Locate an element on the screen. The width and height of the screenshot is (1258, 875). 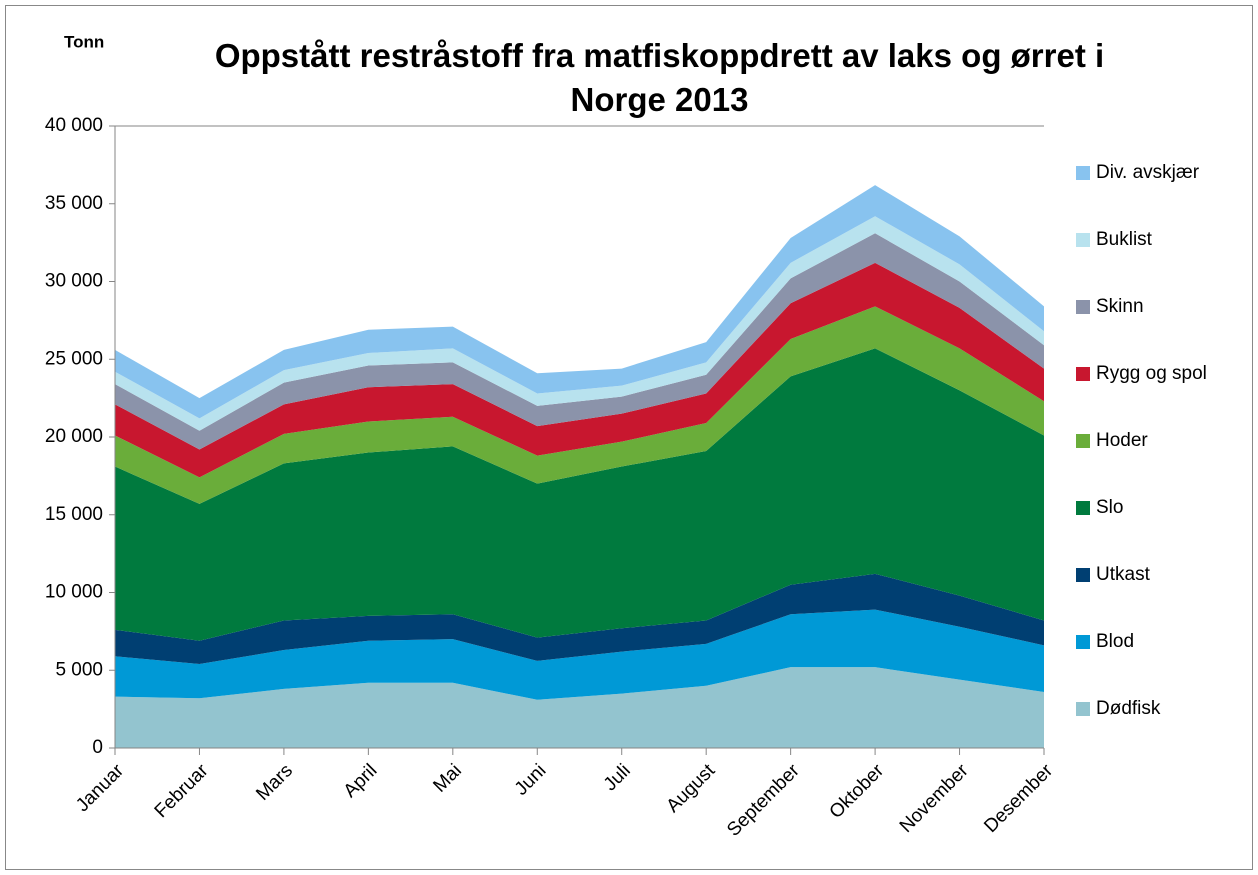
legend-label: Skinn is located at coordinates (1120, 306).